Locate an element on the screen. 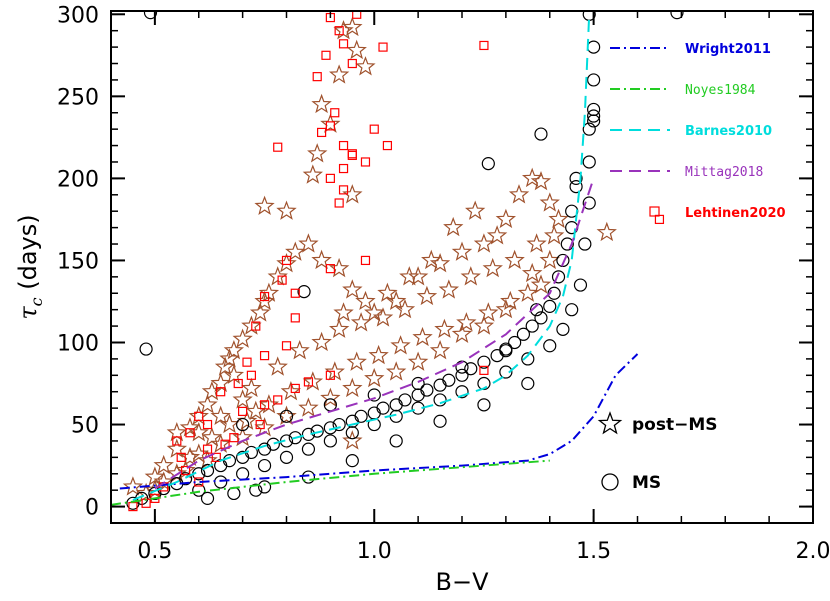  legend-post-ms-label: post−MS is located at coordinates (675, 425).